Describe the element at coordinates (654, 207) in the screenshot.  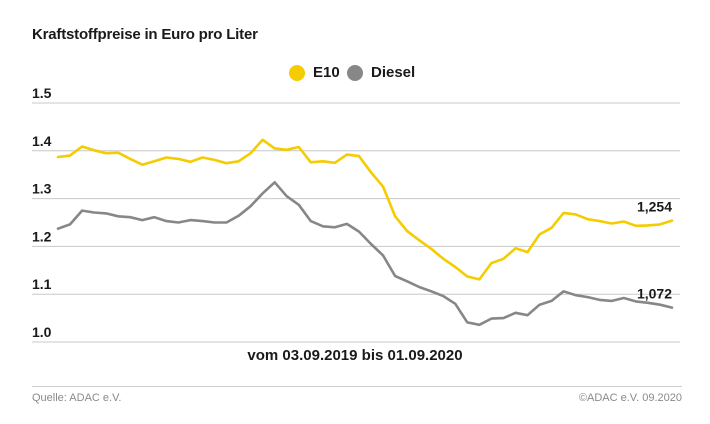
I see `end-value-label-e10: 1,254` at that location.